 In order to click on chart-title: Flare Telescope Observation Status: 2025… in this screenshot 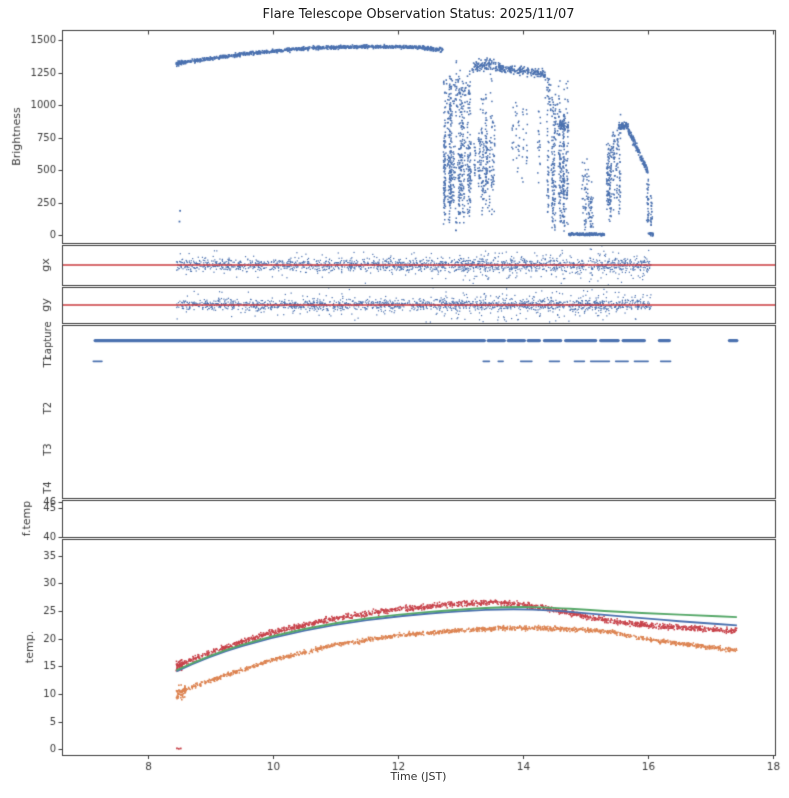, I will do `click(418, 14)`.